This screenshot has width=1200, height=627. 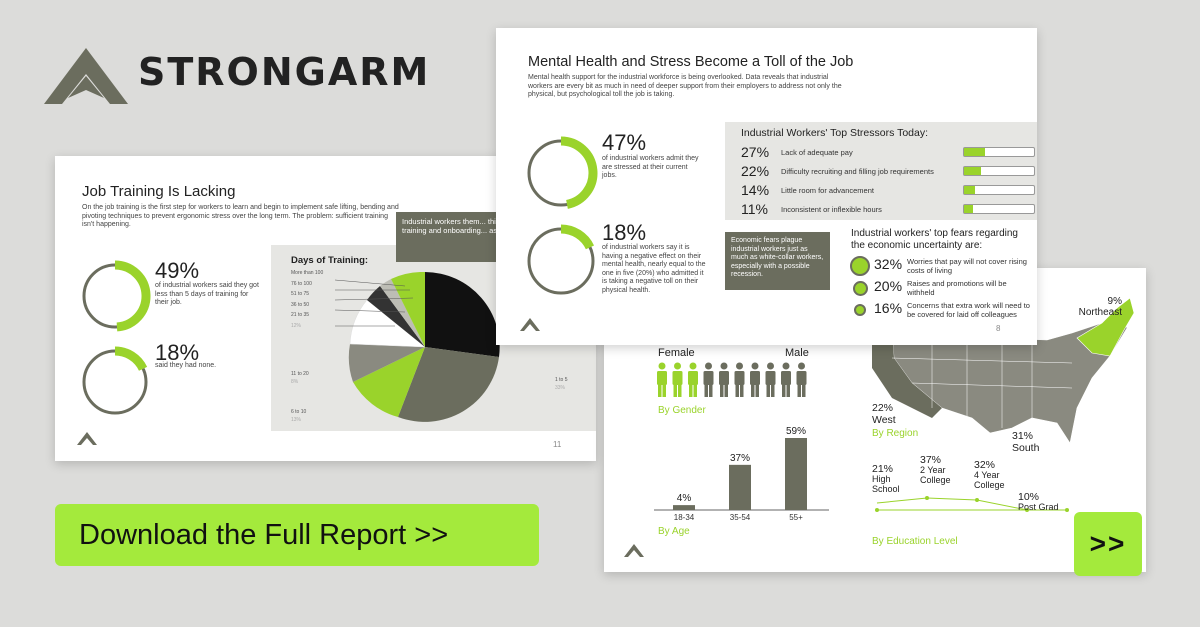 I want to click on edu-postgrad: 10% Post Grad, so click(x=1048, y=502).